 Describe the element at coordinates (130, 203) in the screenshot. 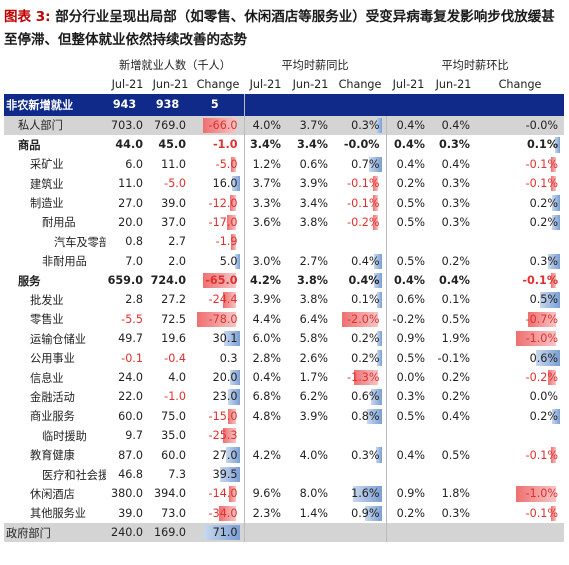

I see `cell-value: 27.0` at that location.